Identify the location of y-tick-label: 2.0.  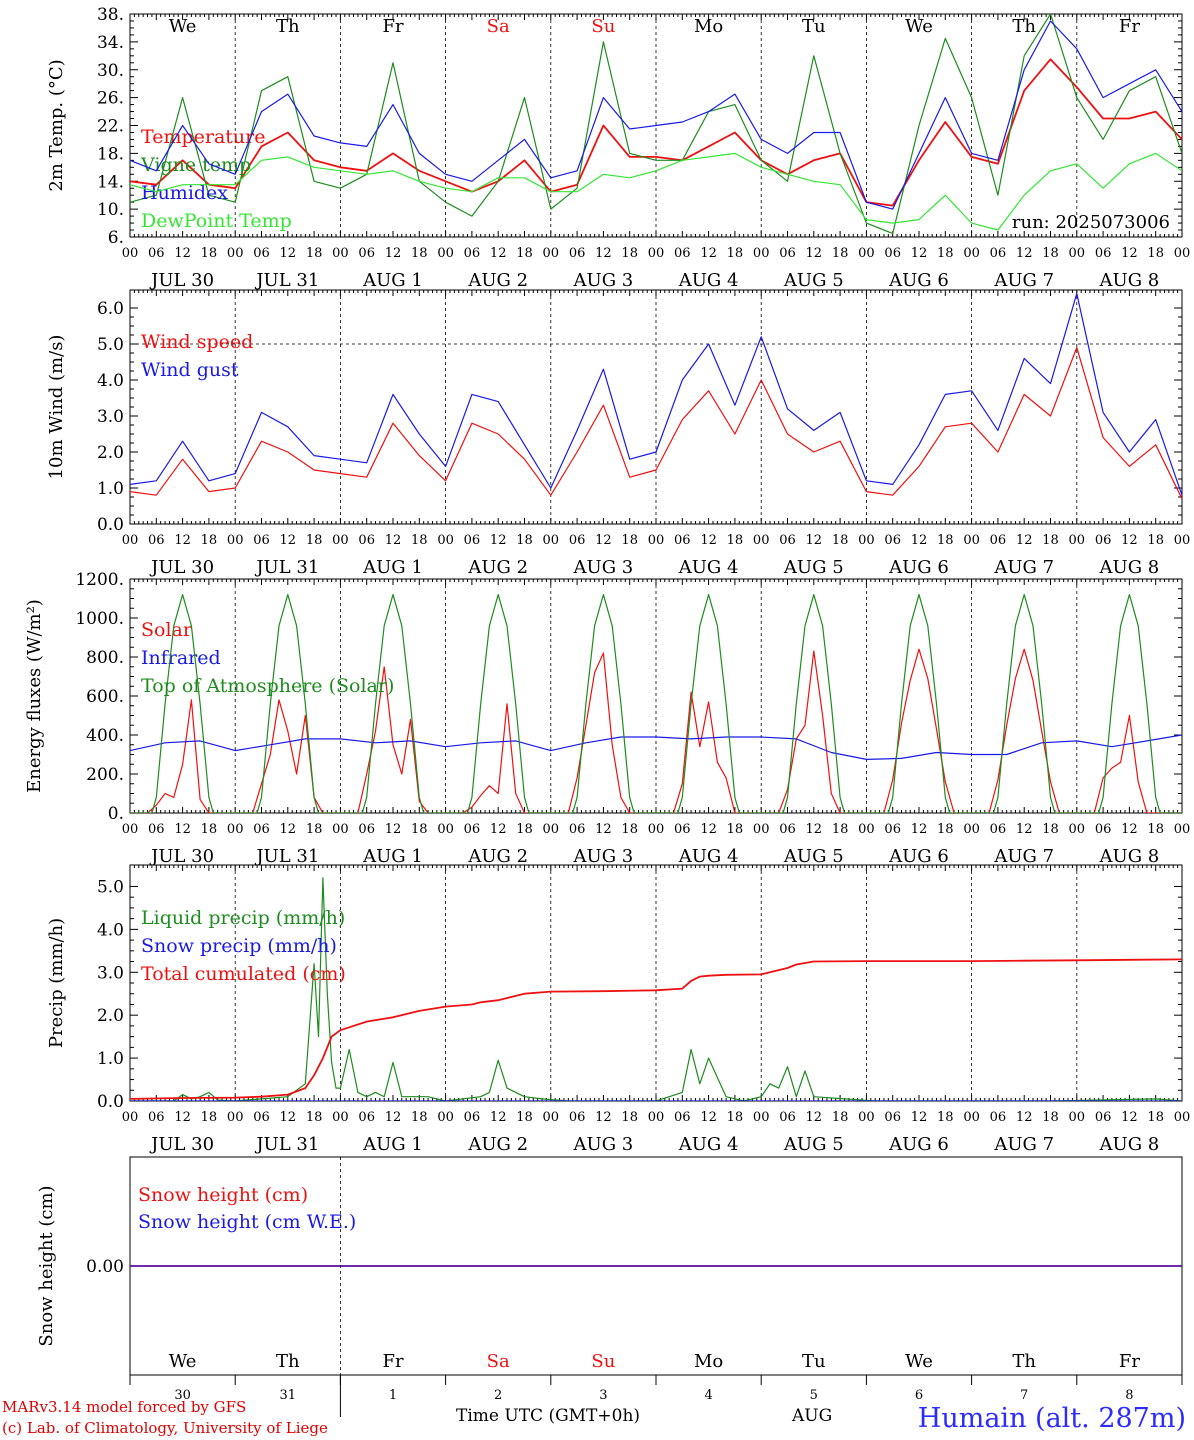
(110, 453).